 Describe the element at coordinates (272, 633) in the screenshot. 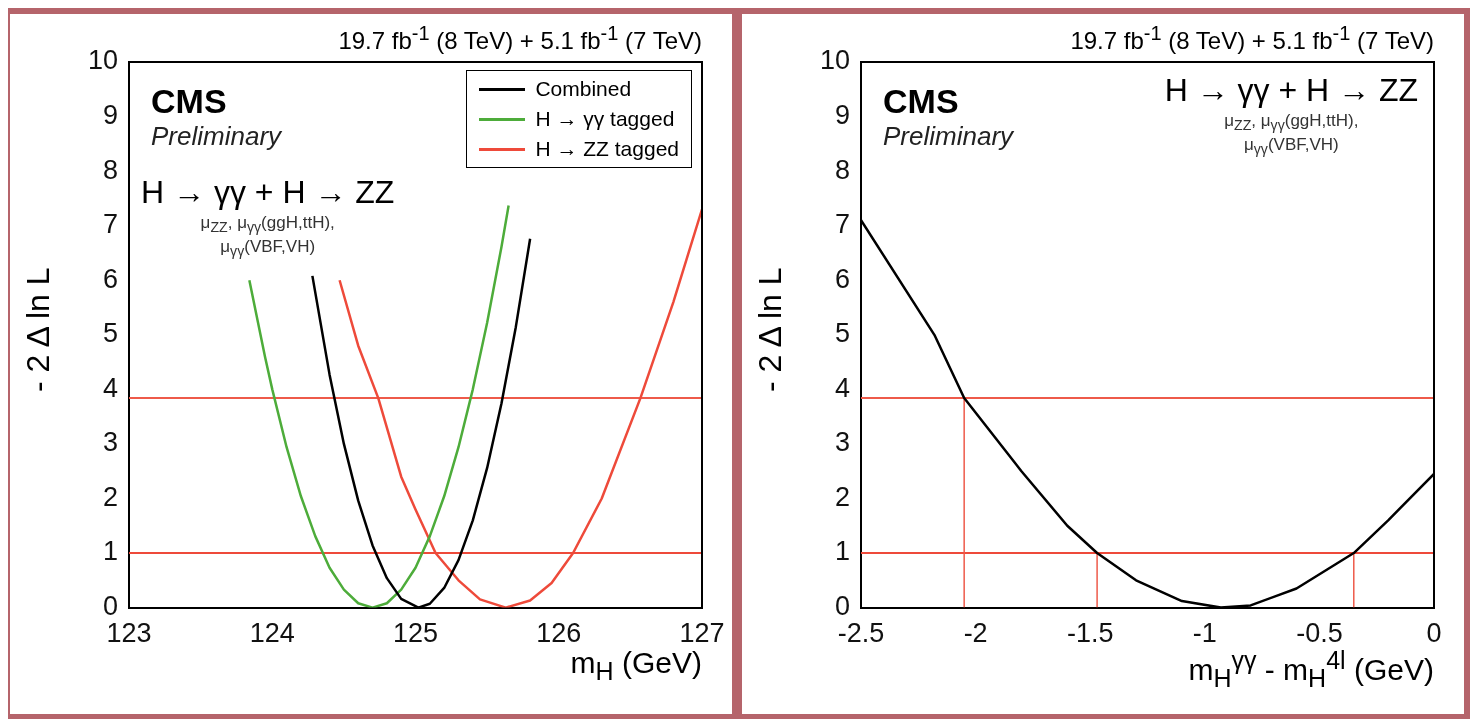

I see `x-tick-label: 124` at that location.